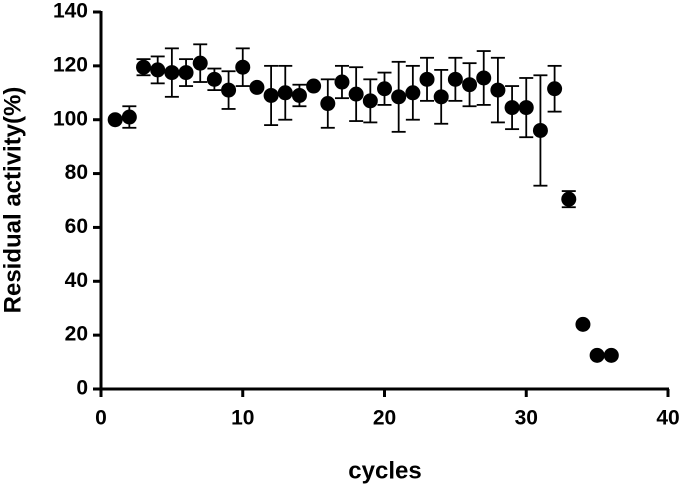 This screenshot has width=685, height=488. I want to click on y-tick-label: 20, so click(76, 334).